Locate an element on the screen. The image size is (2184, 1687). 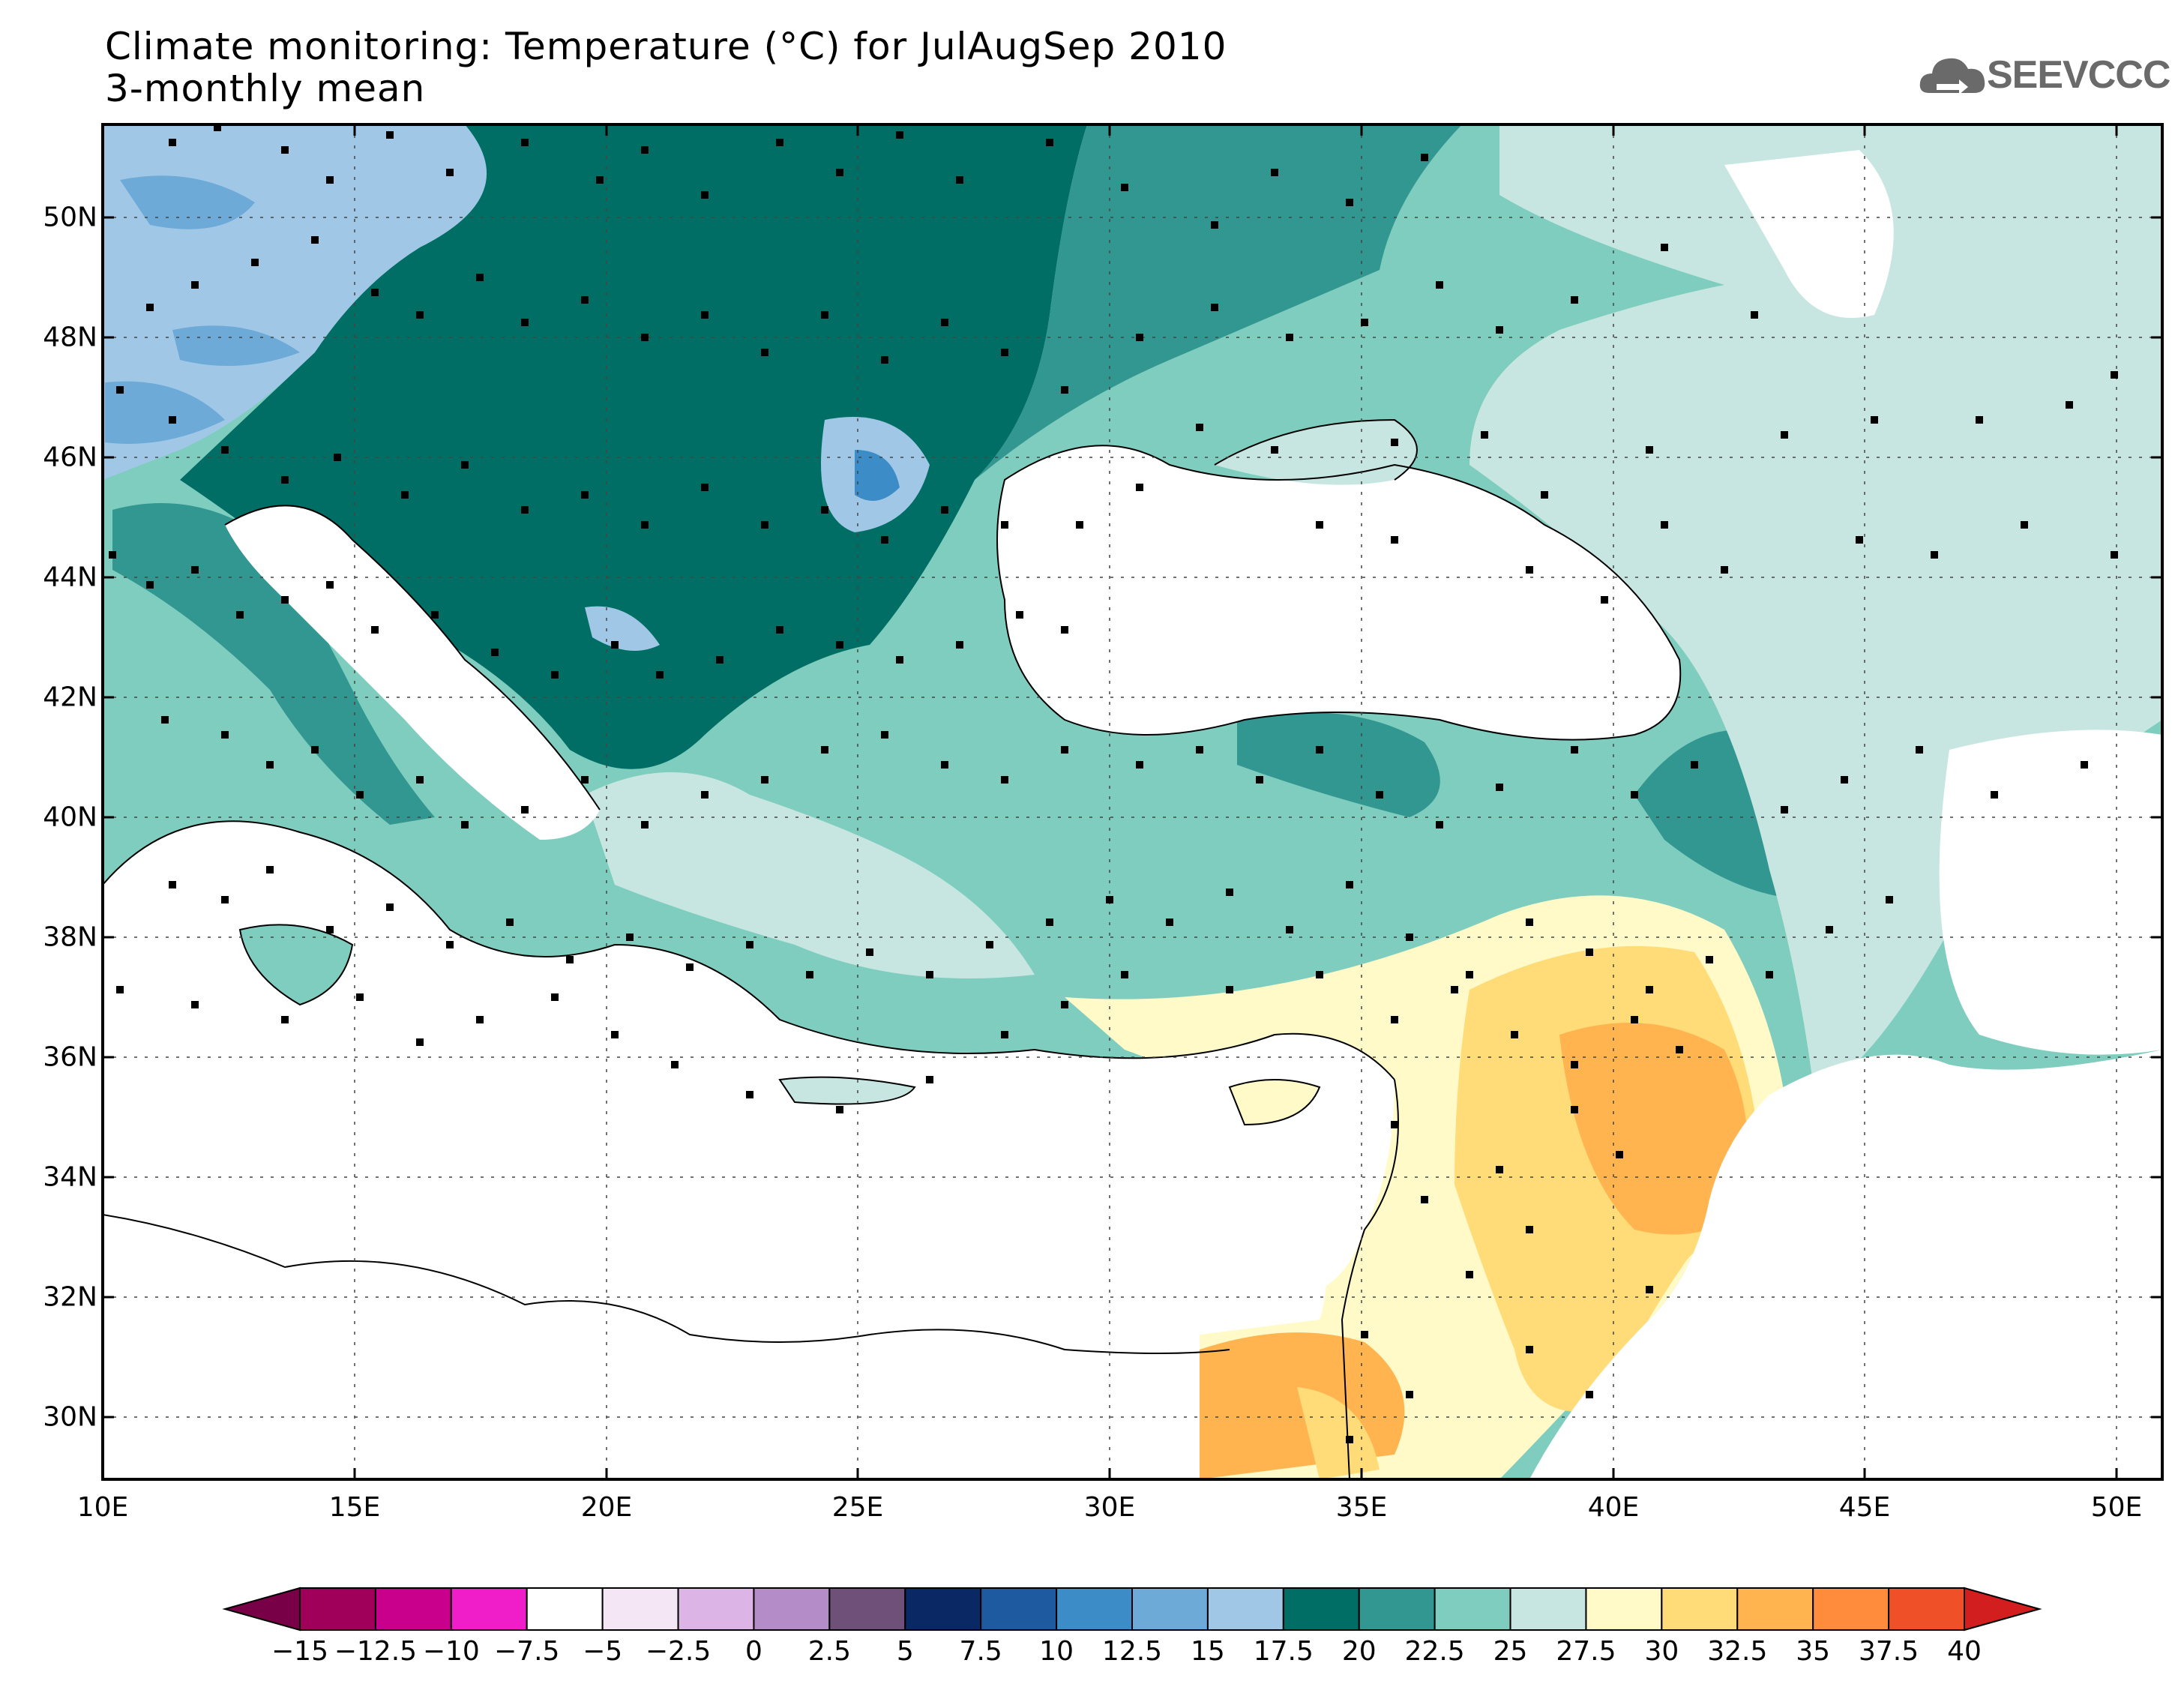
colorbar-label: −5 is located at coordinates (603, 1651).